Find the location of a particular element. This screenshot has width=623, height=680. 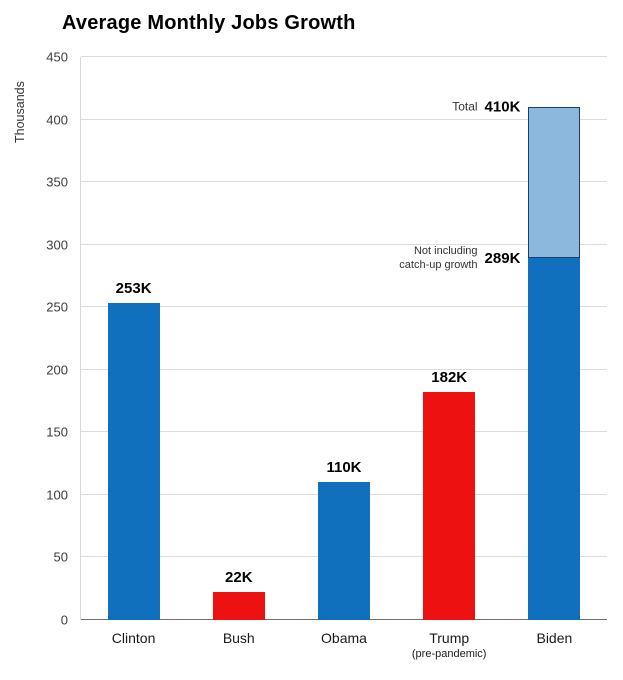

bar-biden-catchup-segment is located at coordinates (554, 183).